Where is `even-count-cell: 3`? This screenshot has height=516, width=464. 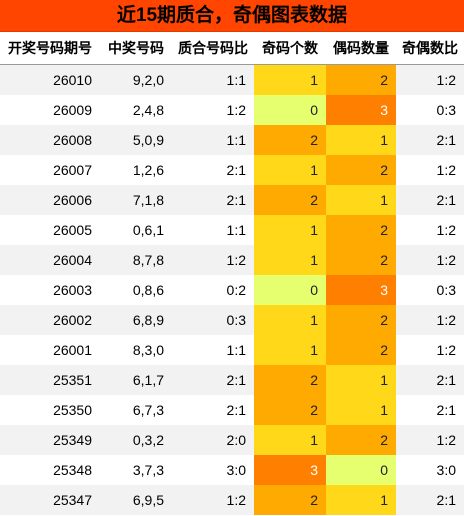 even-count-cell: 3 is located at coordinates (361, 110).